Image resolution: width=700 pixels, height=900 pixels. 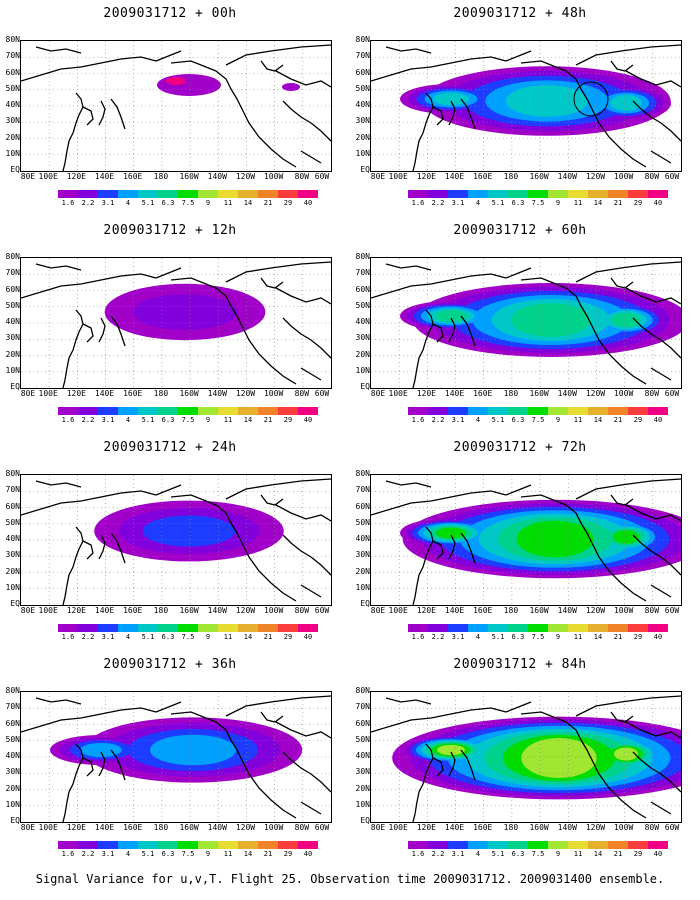 What do you see at coordinates (652, 176) in the screenshot?
I see `longitude-label: 80W` at bounding box center [652, 176].